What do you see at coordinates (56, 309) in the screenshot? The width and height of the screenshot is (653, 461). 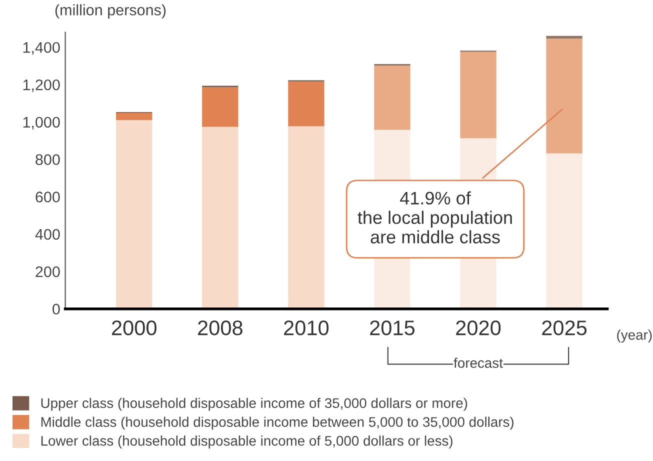 I see `y-tick-label: 0` at bounding box center [56, 309].